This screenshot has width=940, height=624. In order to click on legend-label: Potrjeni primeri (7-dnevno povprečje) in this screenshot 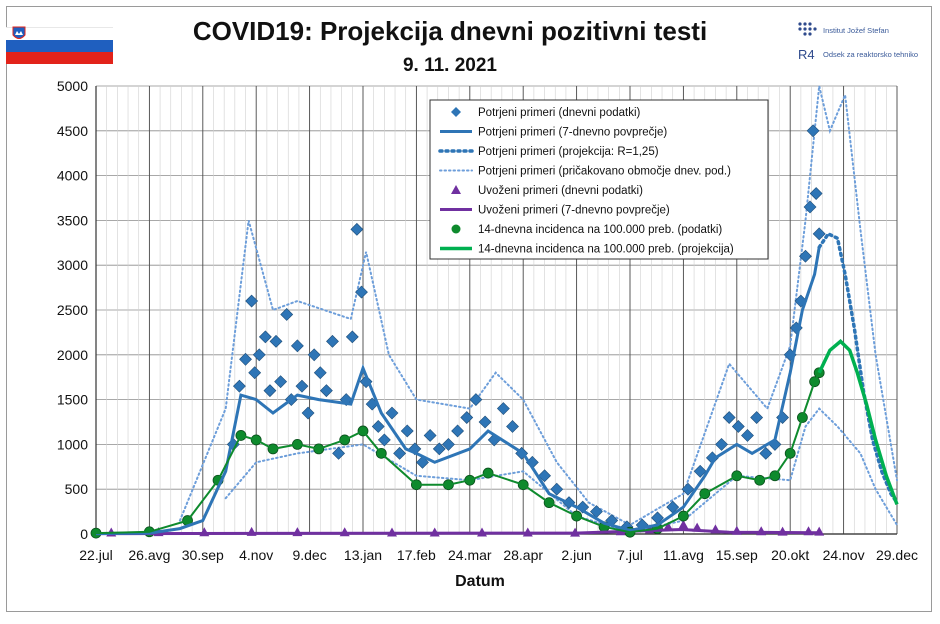, I will do `click(572, 133)`.